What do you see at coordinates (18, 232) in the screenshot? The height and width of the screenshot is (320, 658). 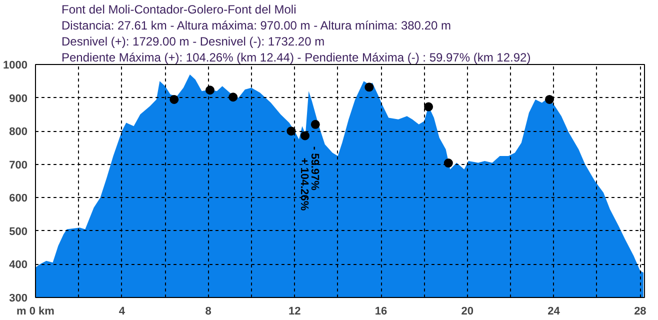 I see `y-tick-label: 500` at bounding box center [18, 232].